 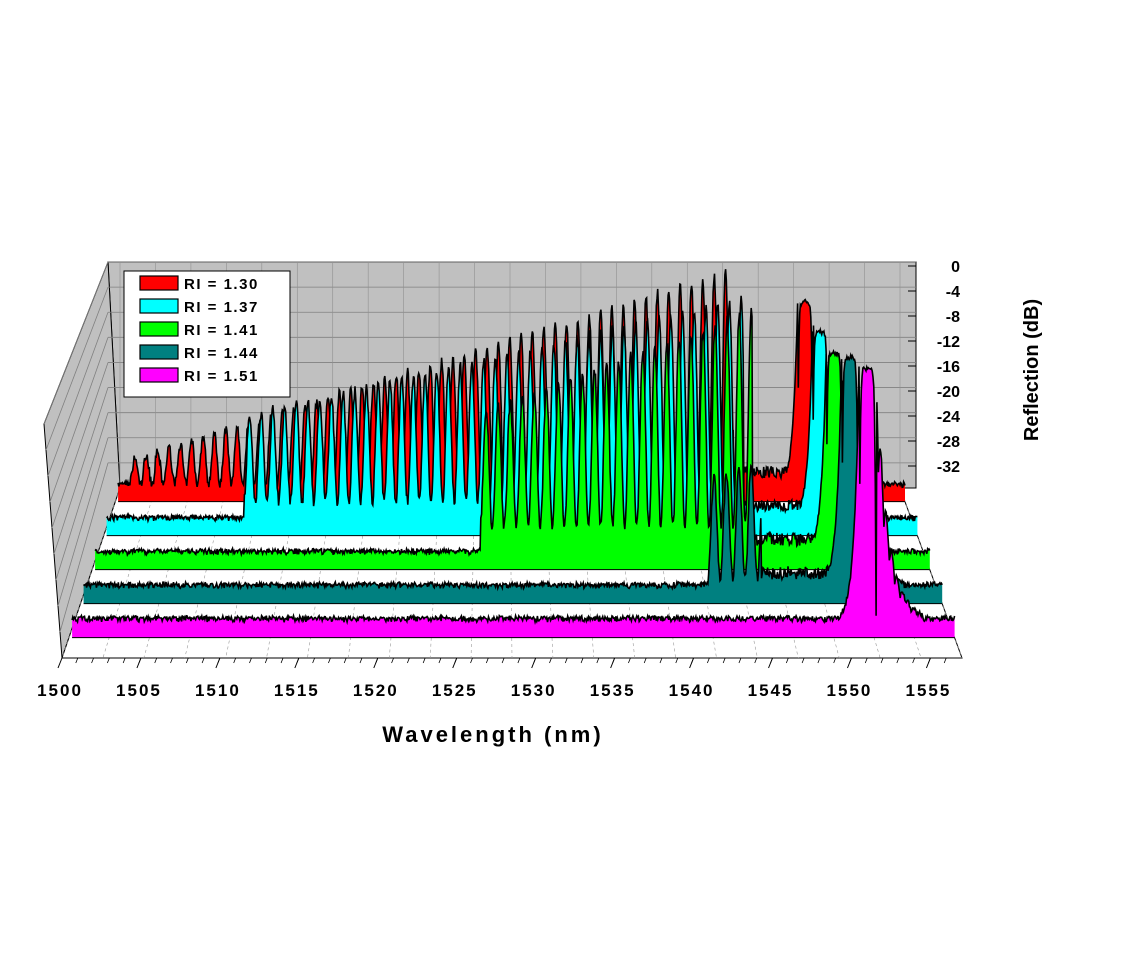 What do you see at coordinates (376, 690) in the screenshot?
I see `x-tick-label: 1520` at bounding box center [376, 690].